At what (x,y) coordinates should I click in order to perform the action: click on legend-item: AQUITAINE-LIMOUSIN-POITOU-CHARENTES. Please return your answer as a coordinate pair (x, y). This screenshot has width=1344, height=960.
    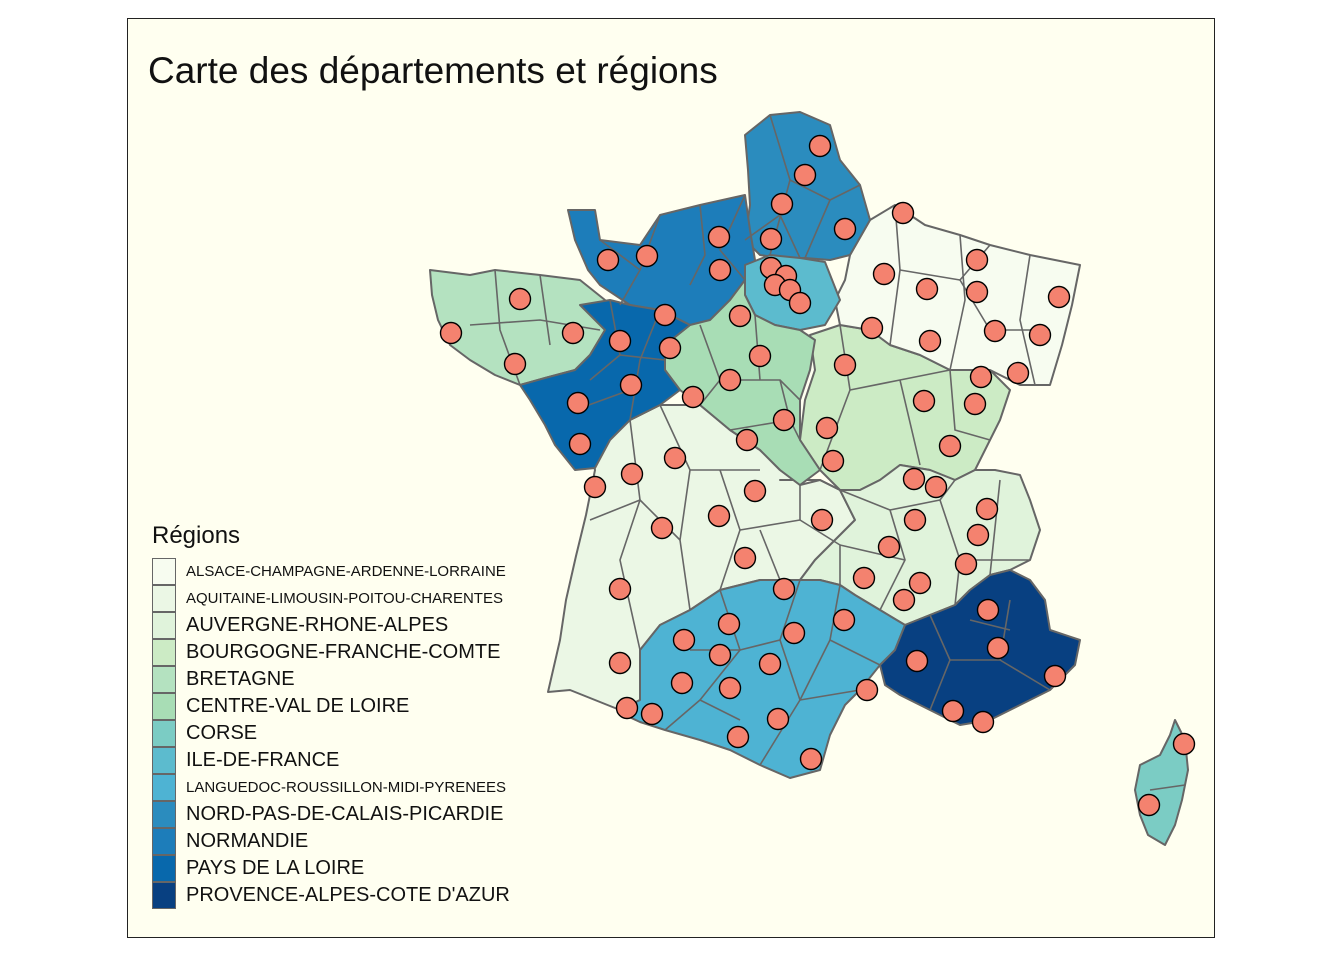
    Looking at the image, I should click on (331, 598).